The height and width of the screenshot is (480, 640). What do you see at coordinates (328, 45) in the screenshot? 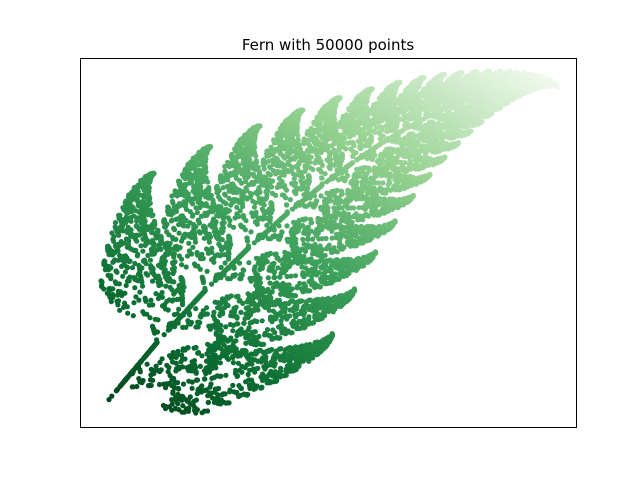
I see `chart-title: Fern with 50000 points` at bounding box center [328, 45].